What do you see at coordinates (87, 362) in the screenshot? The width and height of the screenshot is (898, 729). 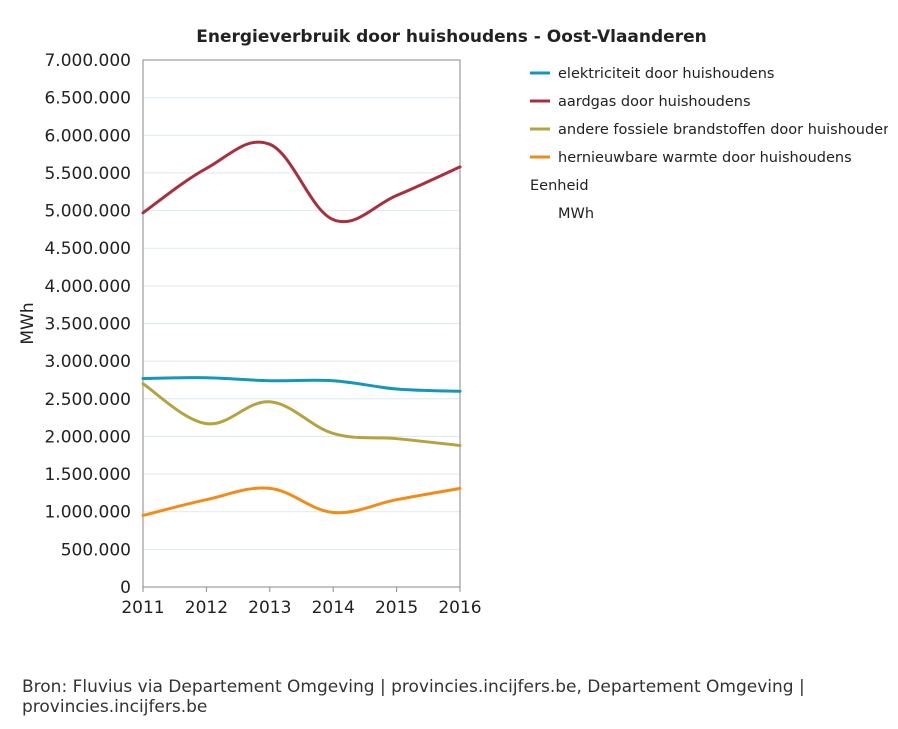 I see `y-tick-label: 3.000.000` at bounding box center [87, 362].